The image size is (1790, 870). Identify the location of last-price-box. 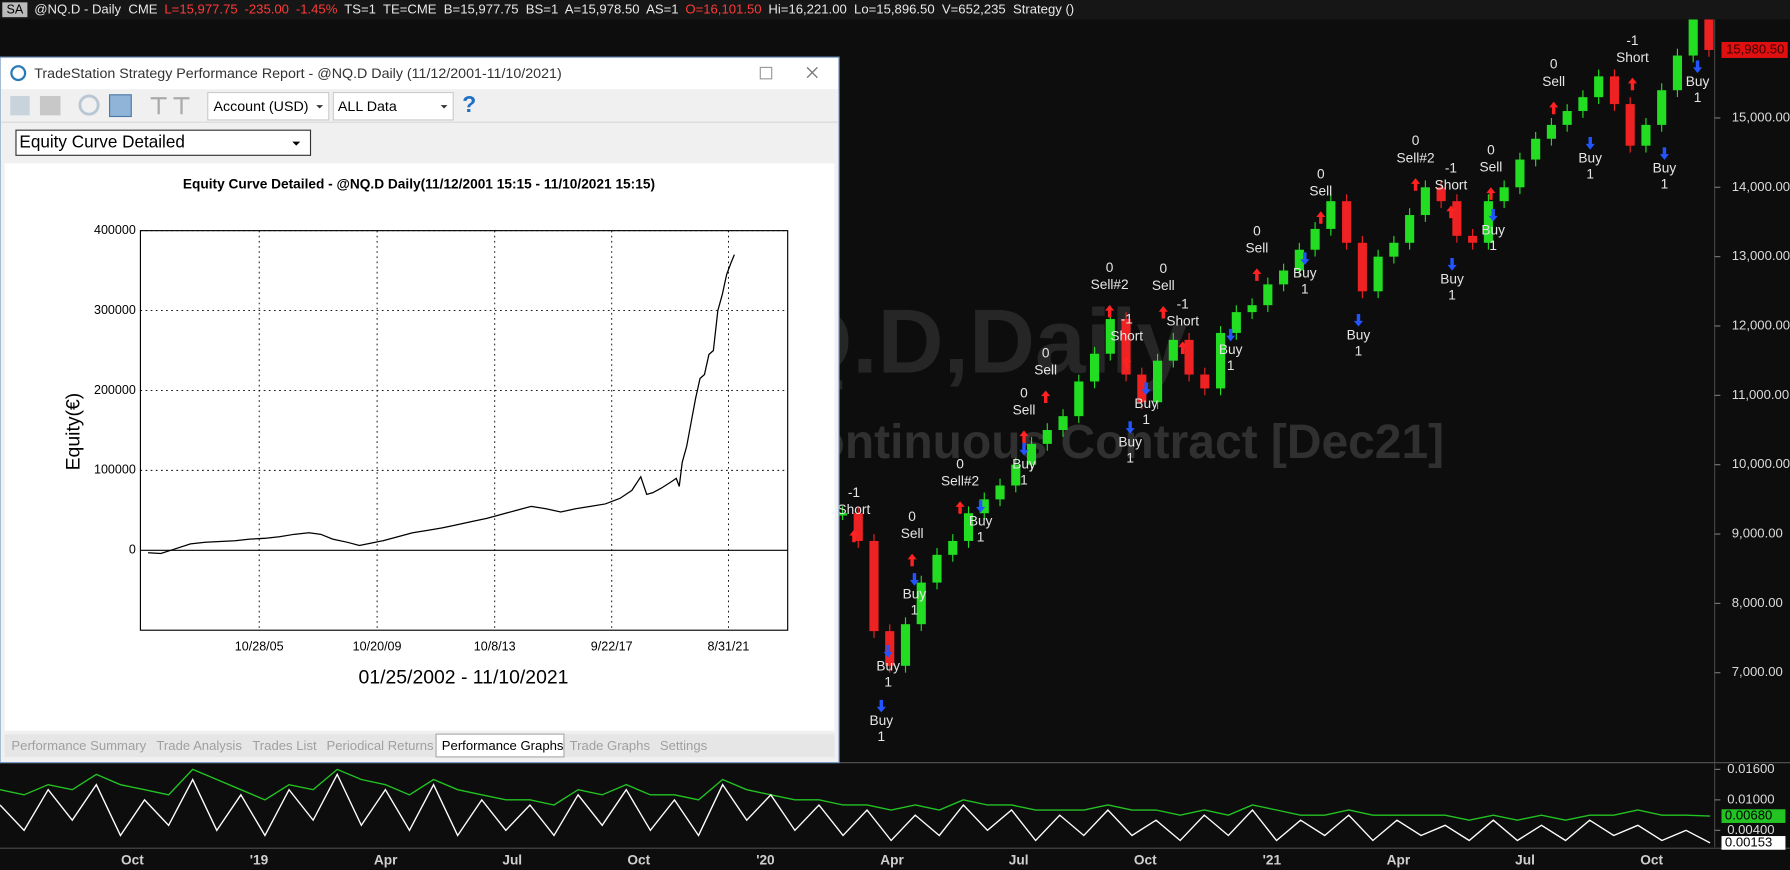
(1754, 49).